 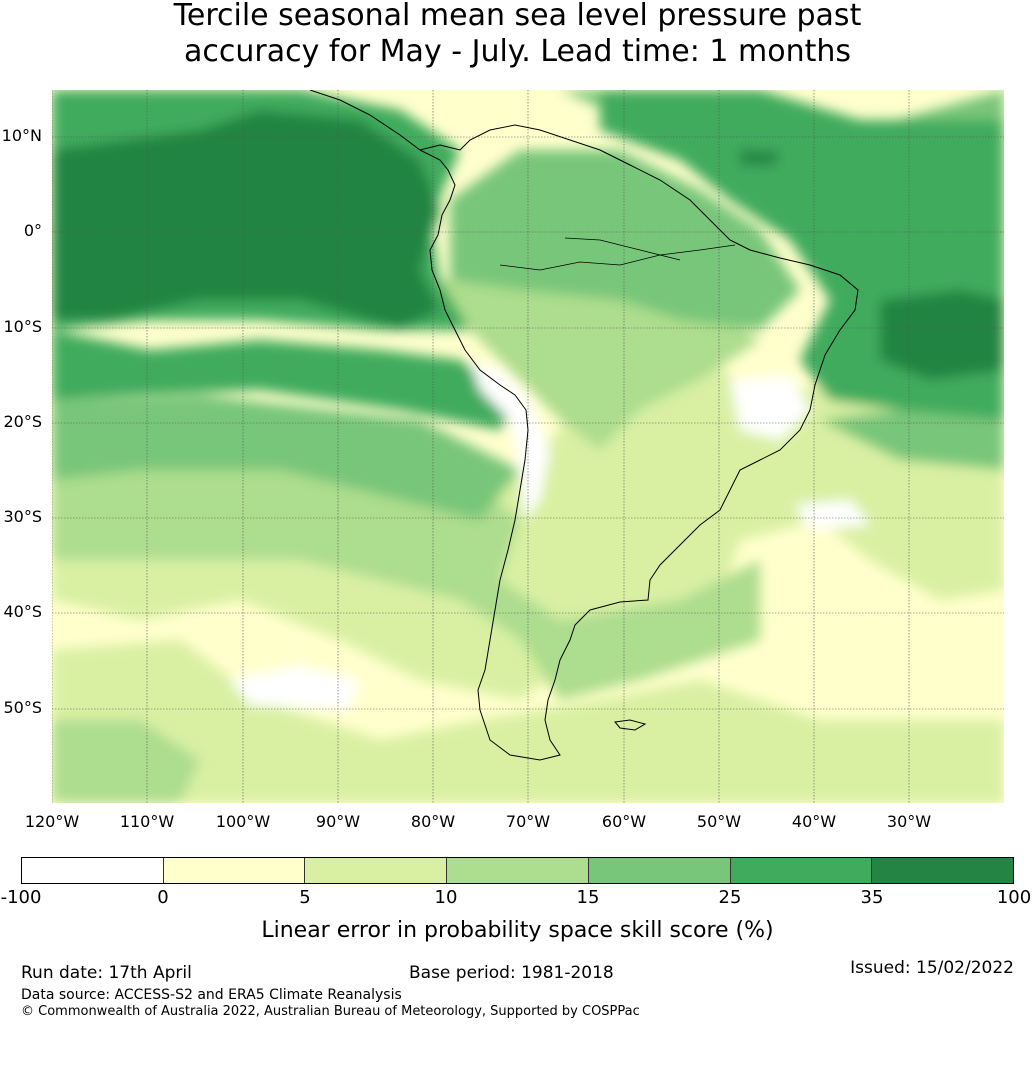 I want to click on colorbar-tick-label: 0, so click(x=163, y=897).